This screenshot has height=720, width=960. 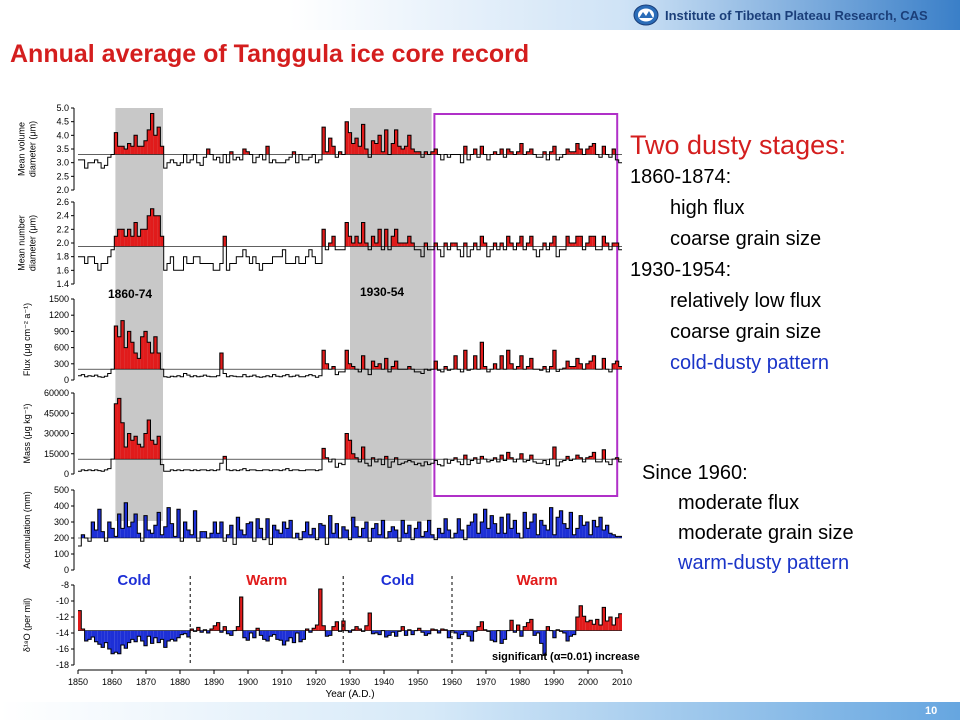 What do you see at coordinates (480, 711) in the screenshot?
I see `footer-bar` at bounding box center [480, 711].